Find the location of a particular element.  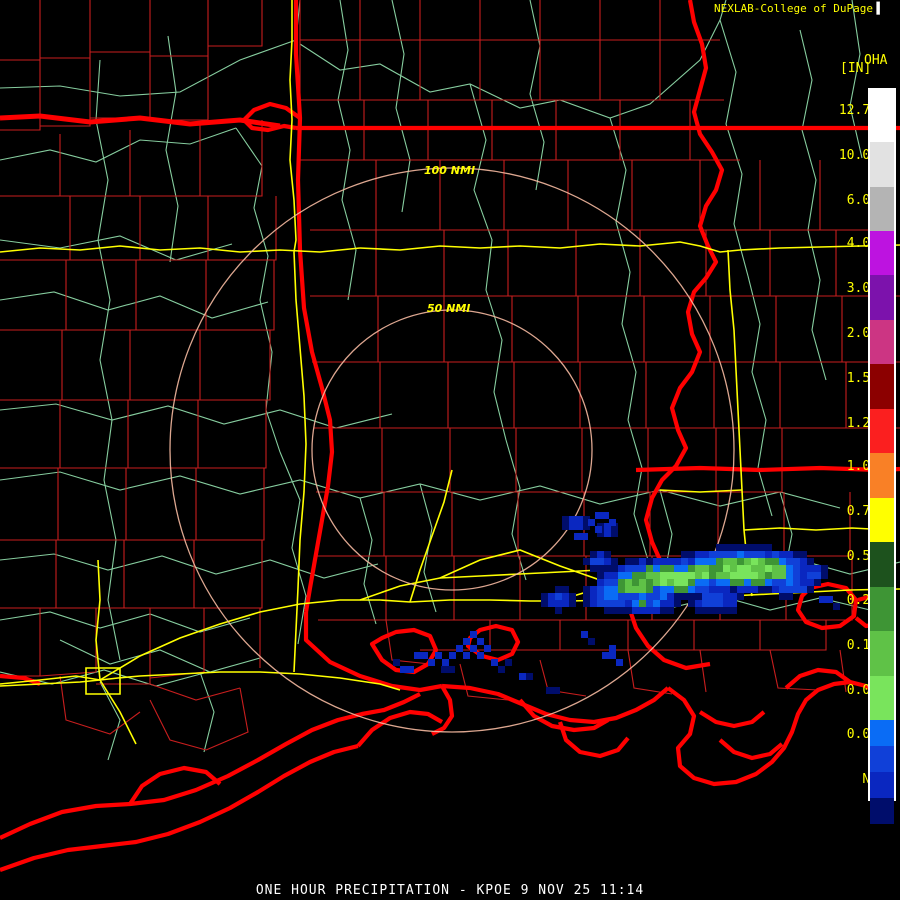

site-id-label: OHA is located at coordinates (876, 60).